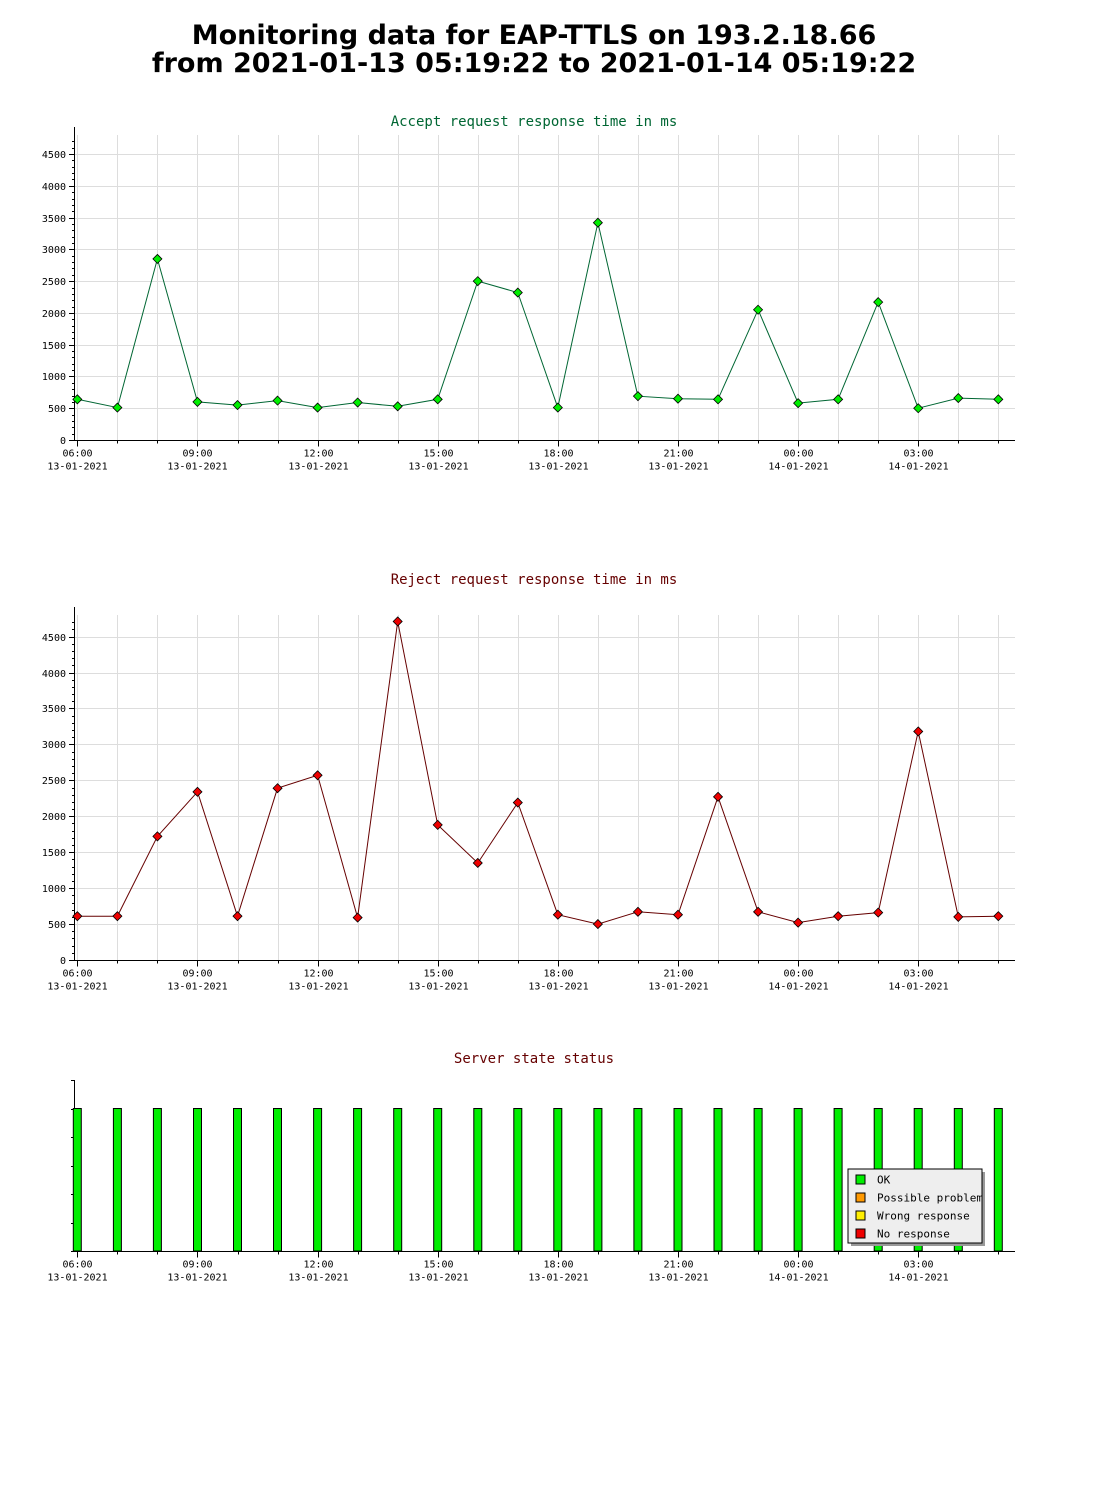  What do you see at coordinates (318, 974) in the screenshot?
I see `x-tick-time-label: 12:00` at bounding box center [318, 974].